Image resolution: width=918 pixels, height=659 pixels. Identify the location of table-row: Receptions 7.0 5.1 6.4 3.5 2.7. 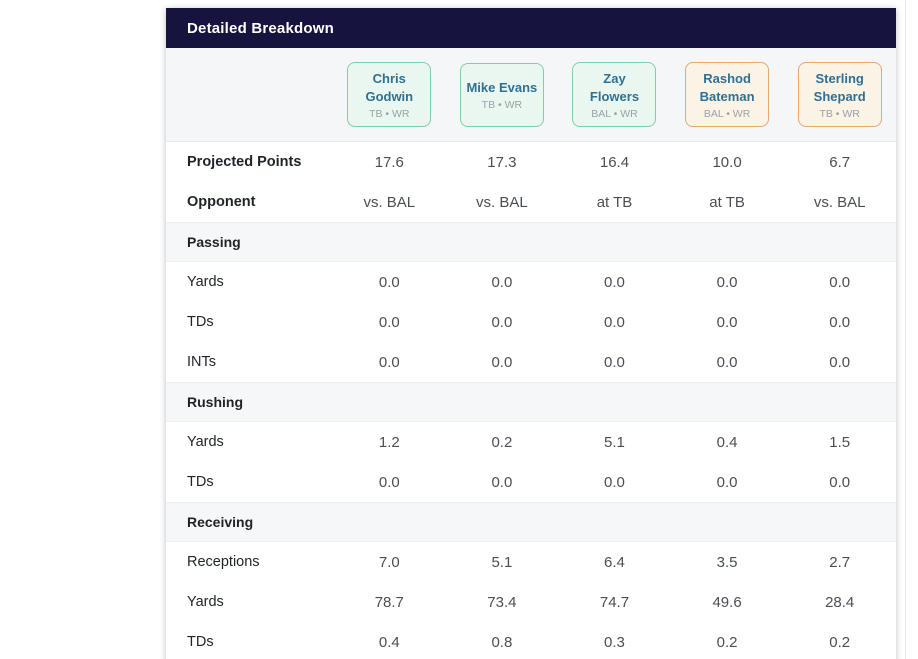
(531, 562).